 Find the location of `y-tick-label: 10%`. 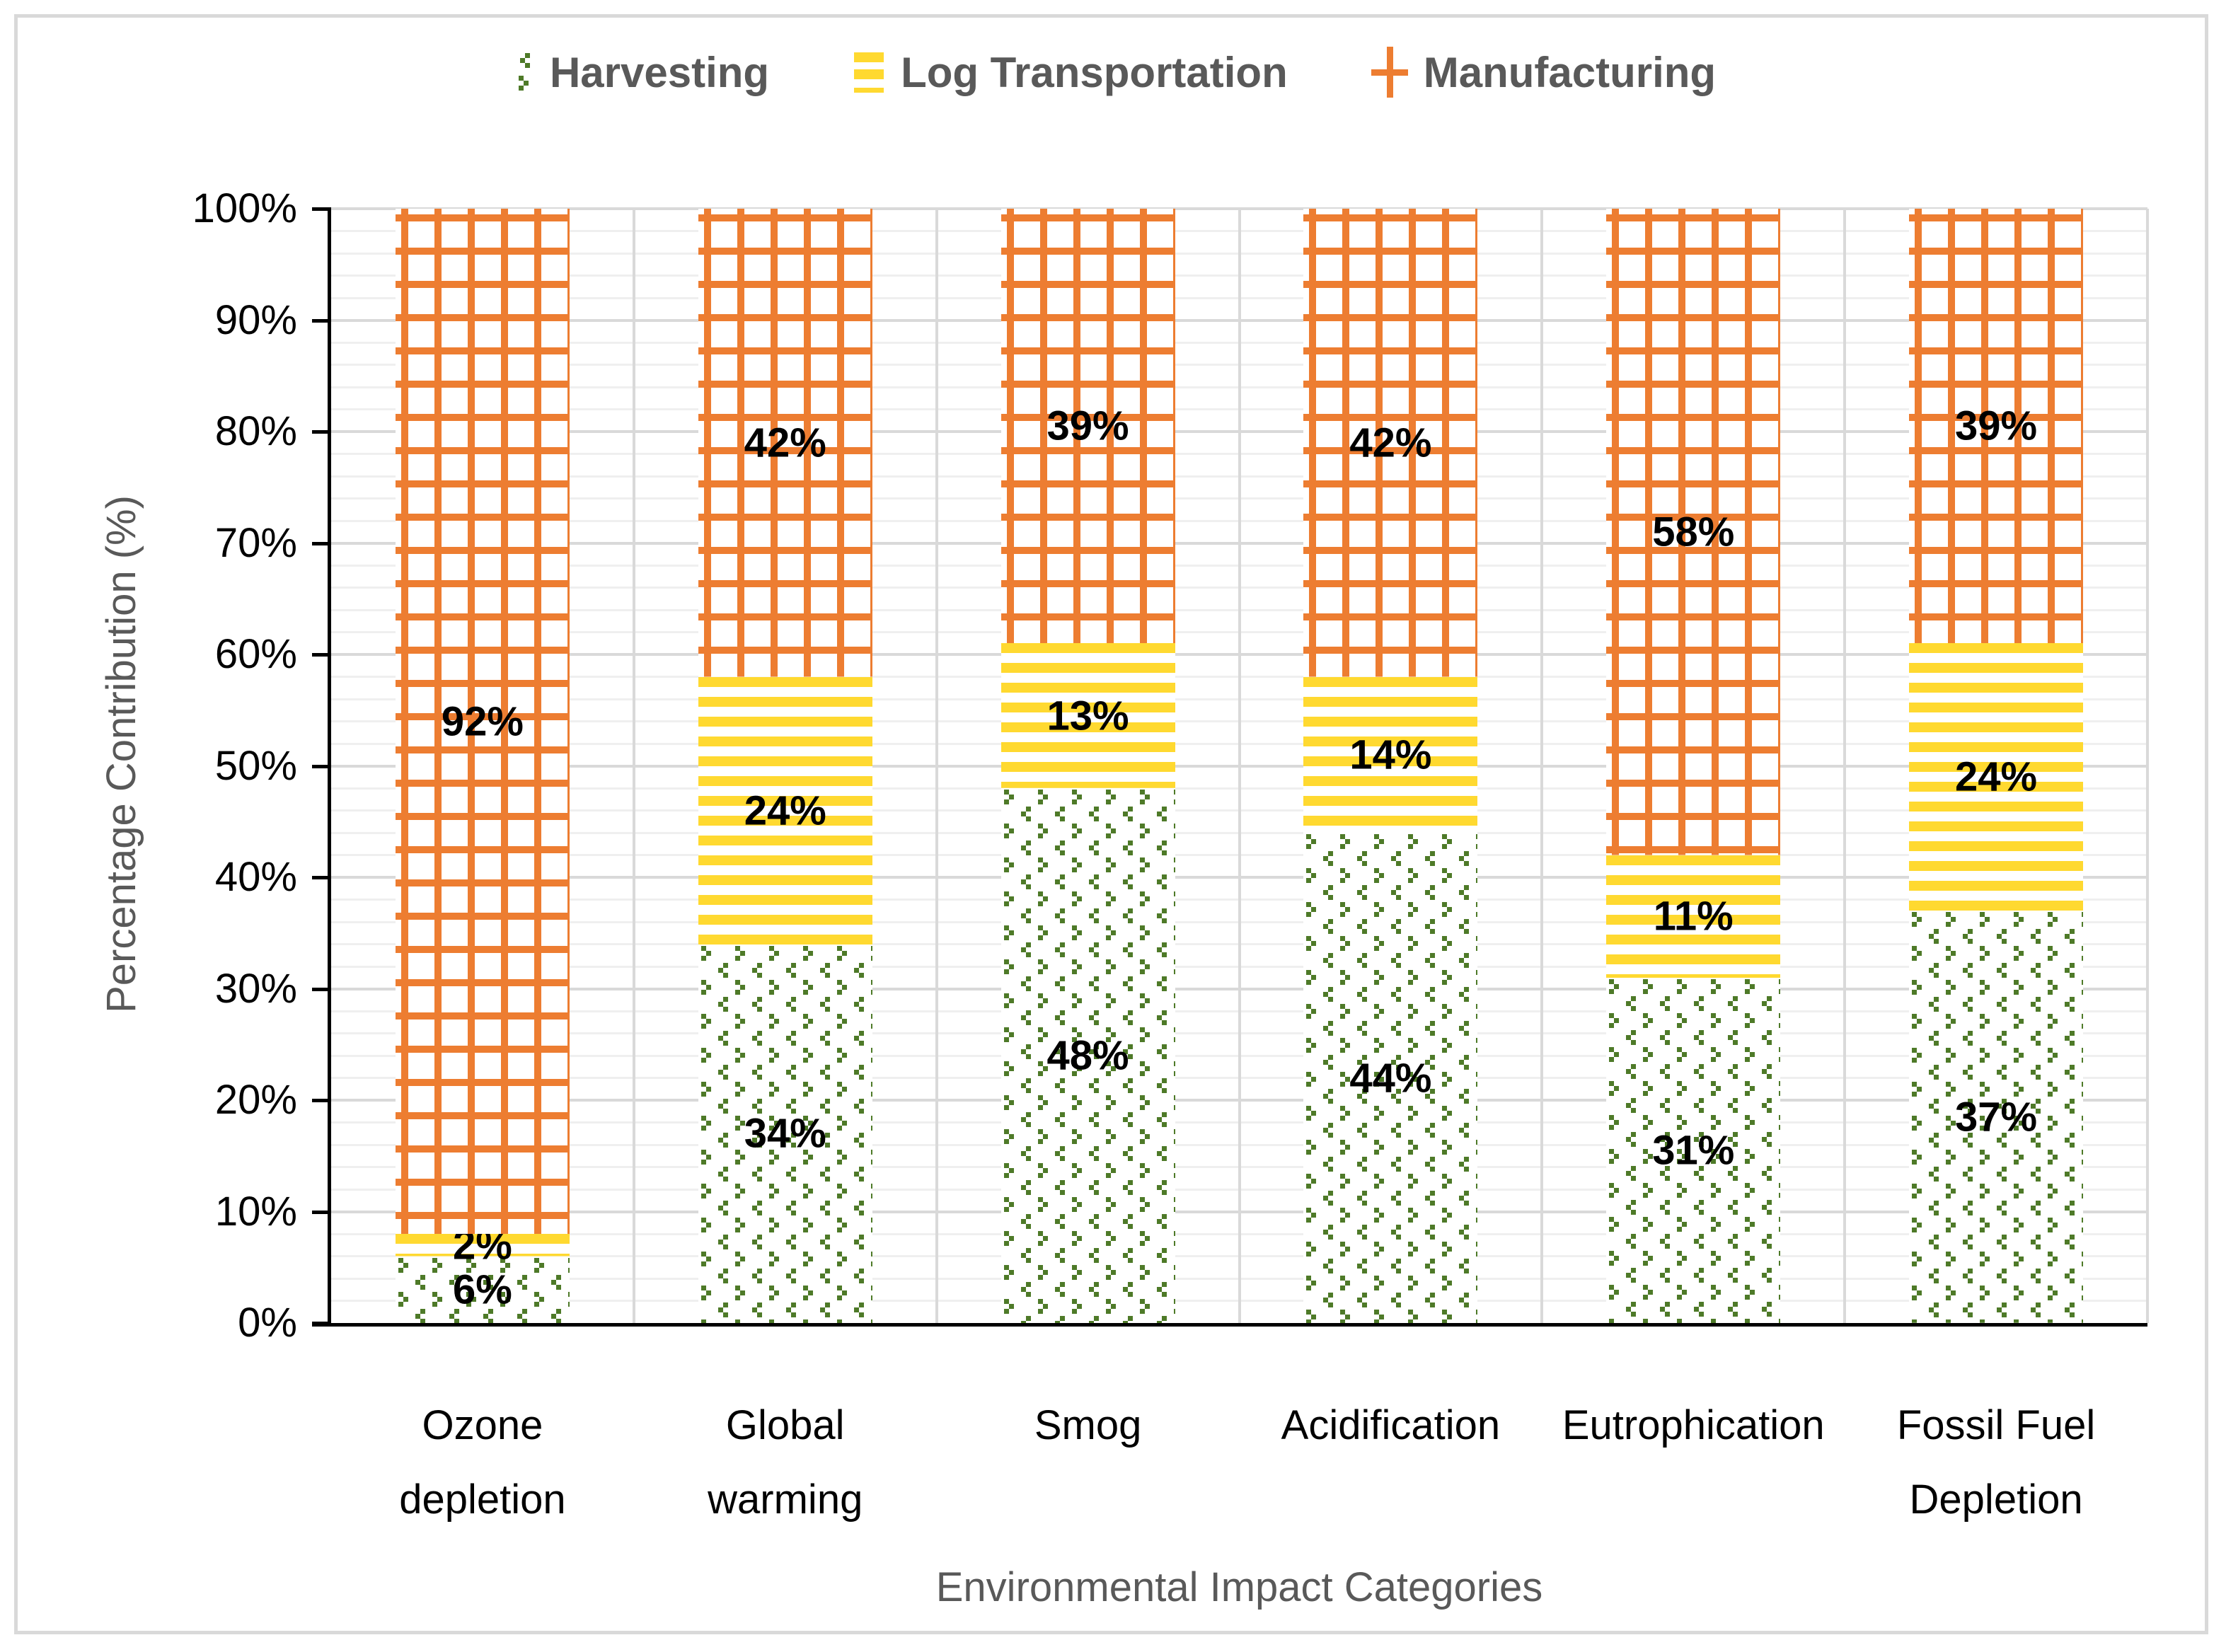

y-tick-label: 10% is located at coordinates (256, 1211).